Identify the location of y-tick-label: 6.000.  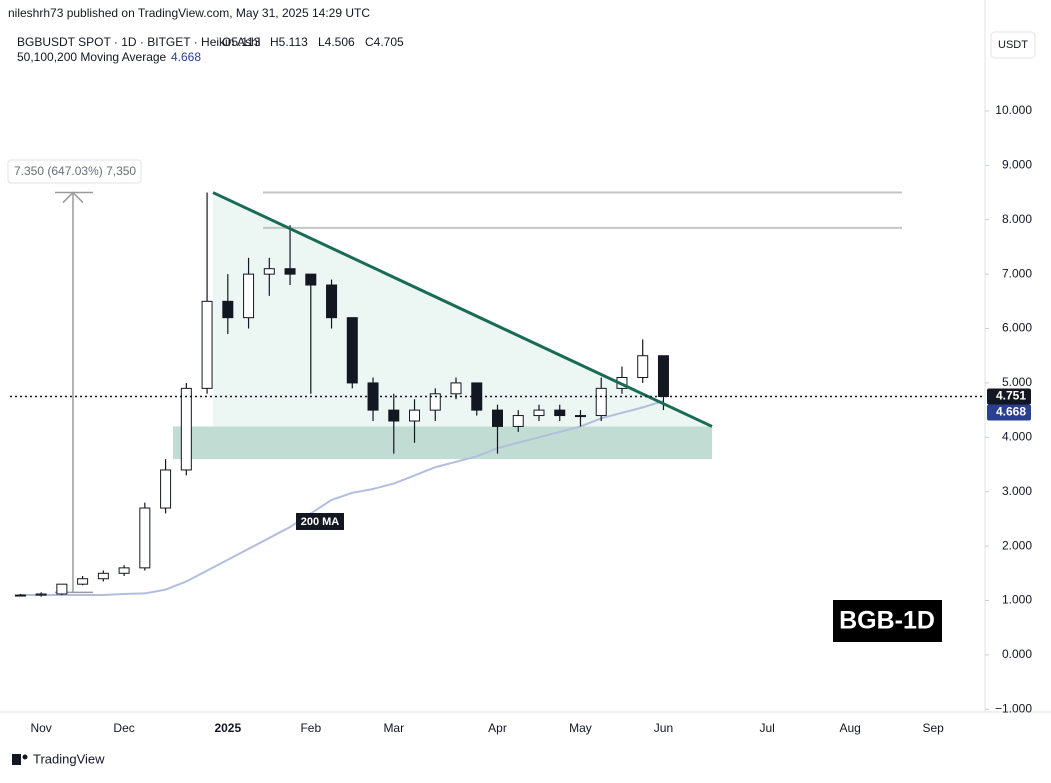
(1017, 328).